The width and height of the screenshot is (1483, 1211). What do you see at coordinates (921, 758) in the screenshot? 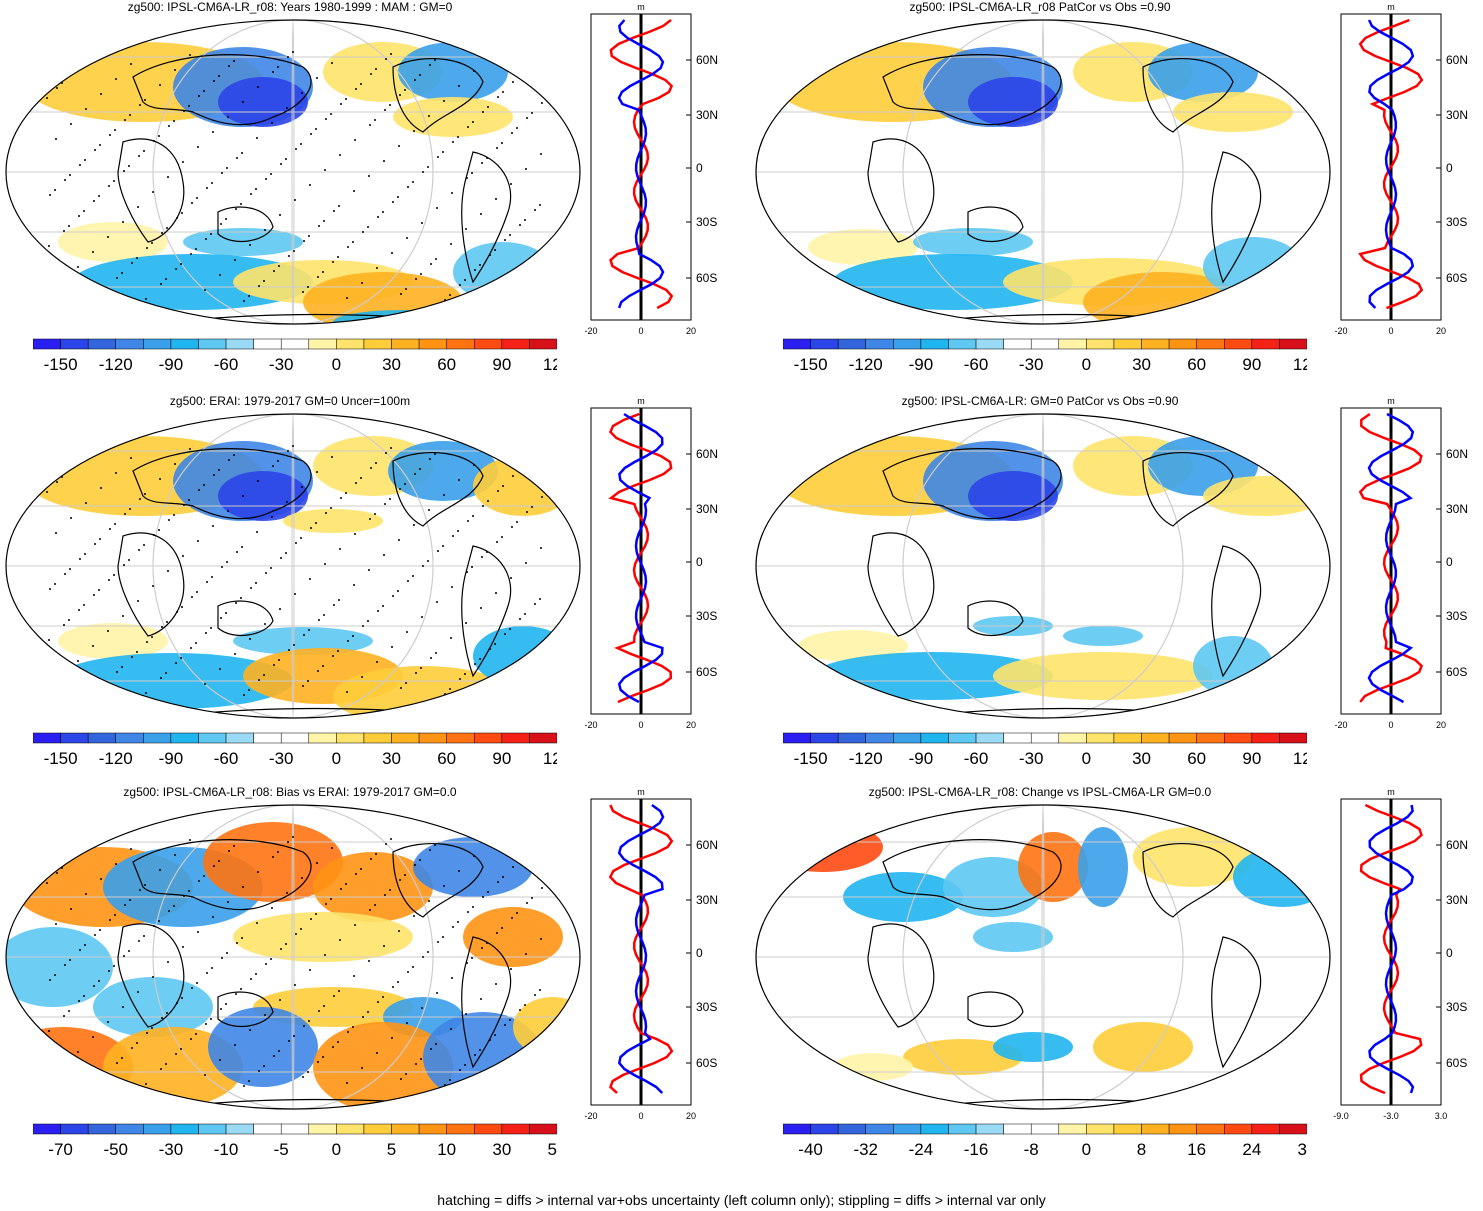
I see `colorbar-label: -90` at bounding box center [921, 758].